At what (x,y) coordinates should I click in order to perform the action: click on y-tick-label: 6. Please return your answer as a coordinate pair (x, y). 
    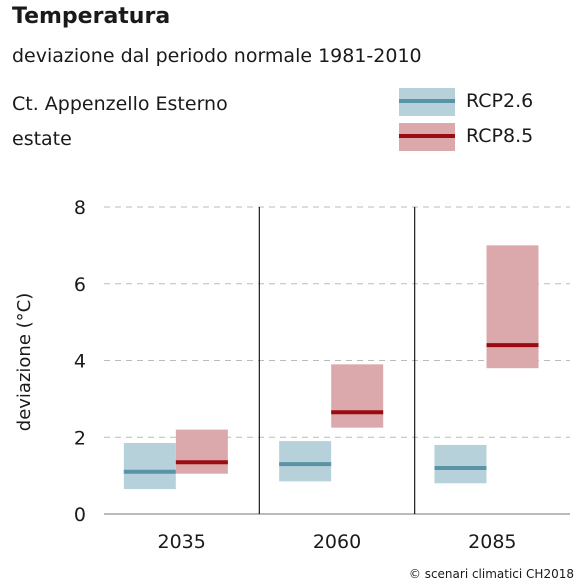
    Looking at the image, I should click on (80, 285).